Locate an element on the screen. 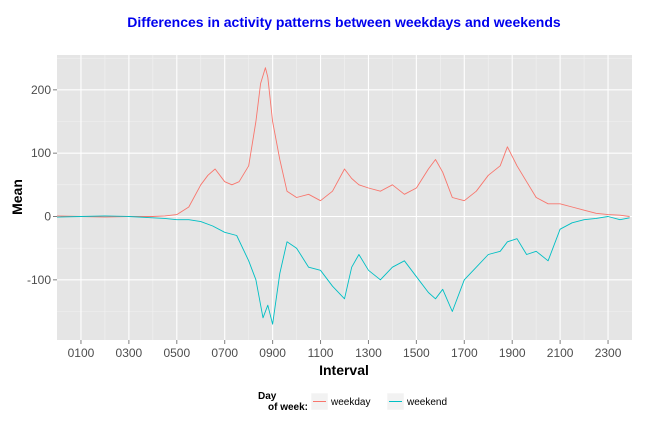  x-tick-label: 2300 is located at coordinates (608, 353).